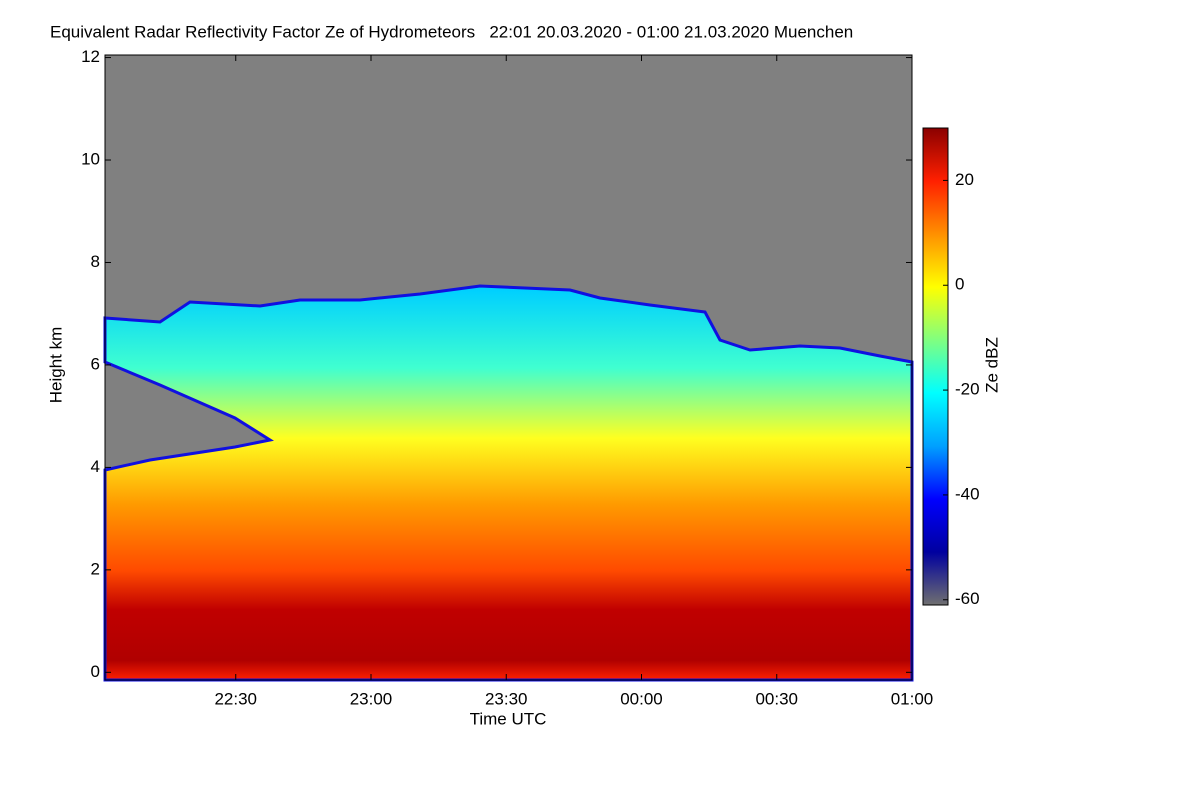  I want to click on y-tick-label: 4, so click(95, 466).